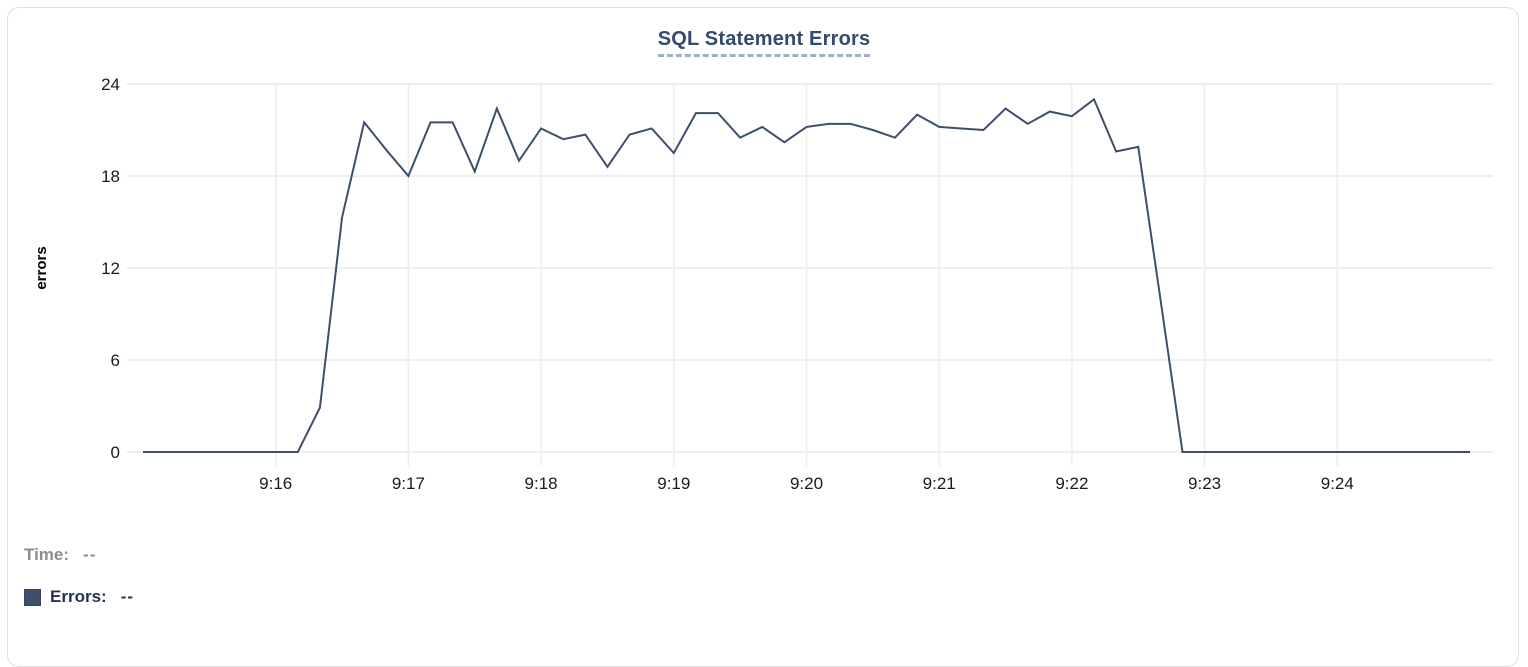 The image size is (1528, 667). I want to click on svg-text: 6, so click(115, 360).